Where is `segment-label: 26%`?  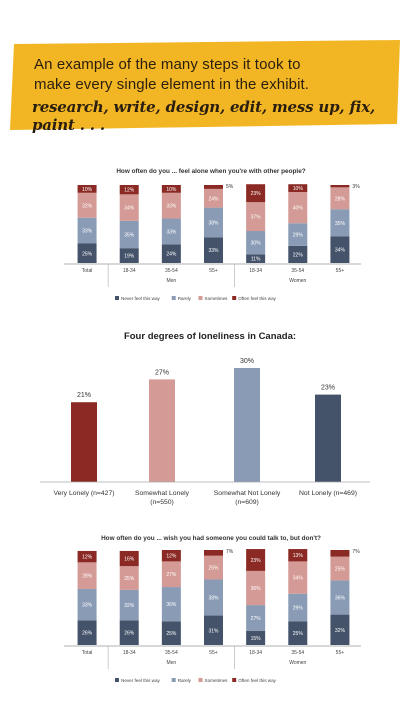
segment-label: 26% is located at coordinates (129, 634).